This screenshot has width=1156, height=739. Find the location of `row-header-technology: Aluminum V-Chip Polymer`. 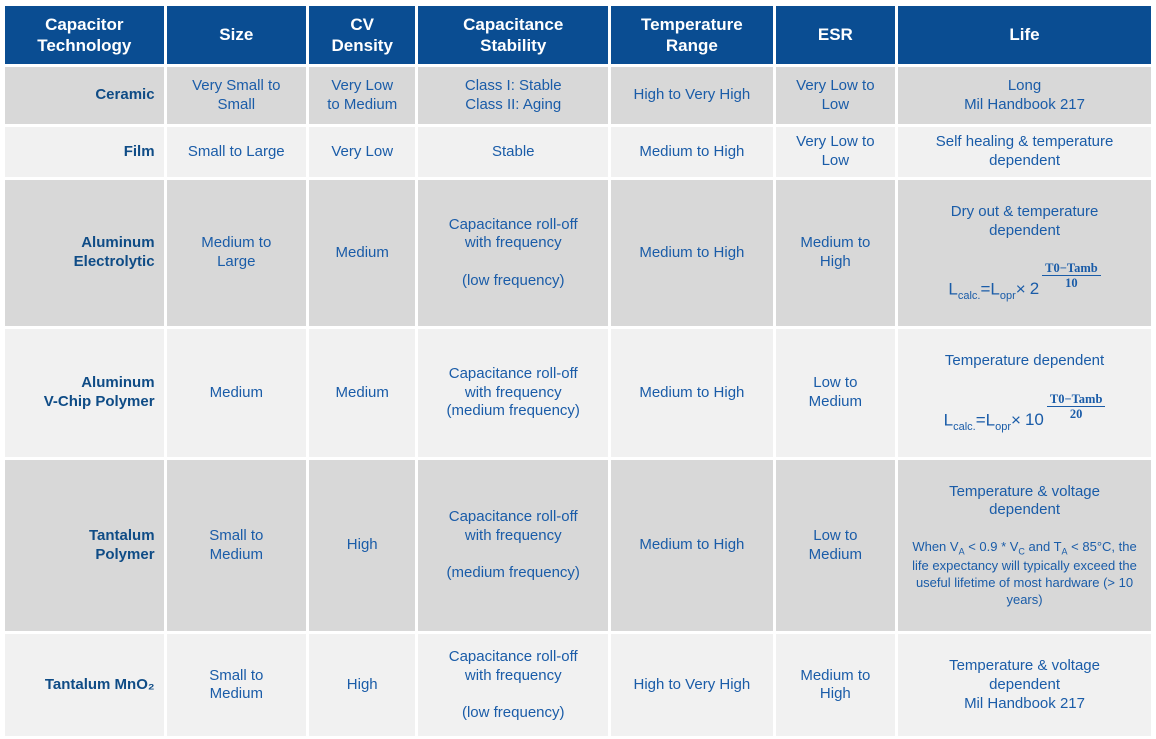

row-header-technology: Aluminum V-Chip Polymer is located at coordinates (84, 393).